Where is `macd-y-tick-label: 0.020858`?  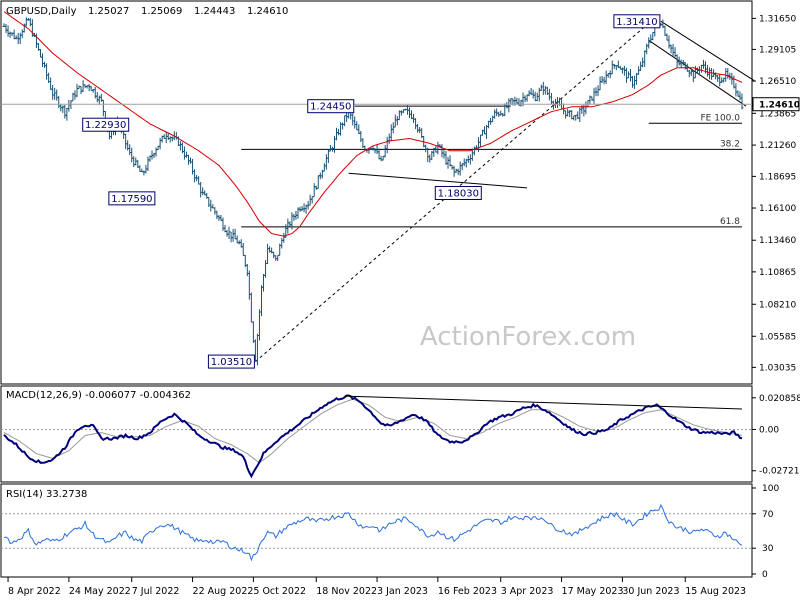
macd-y-tick-label: 0.020858 is located at coordinates (779, 399).